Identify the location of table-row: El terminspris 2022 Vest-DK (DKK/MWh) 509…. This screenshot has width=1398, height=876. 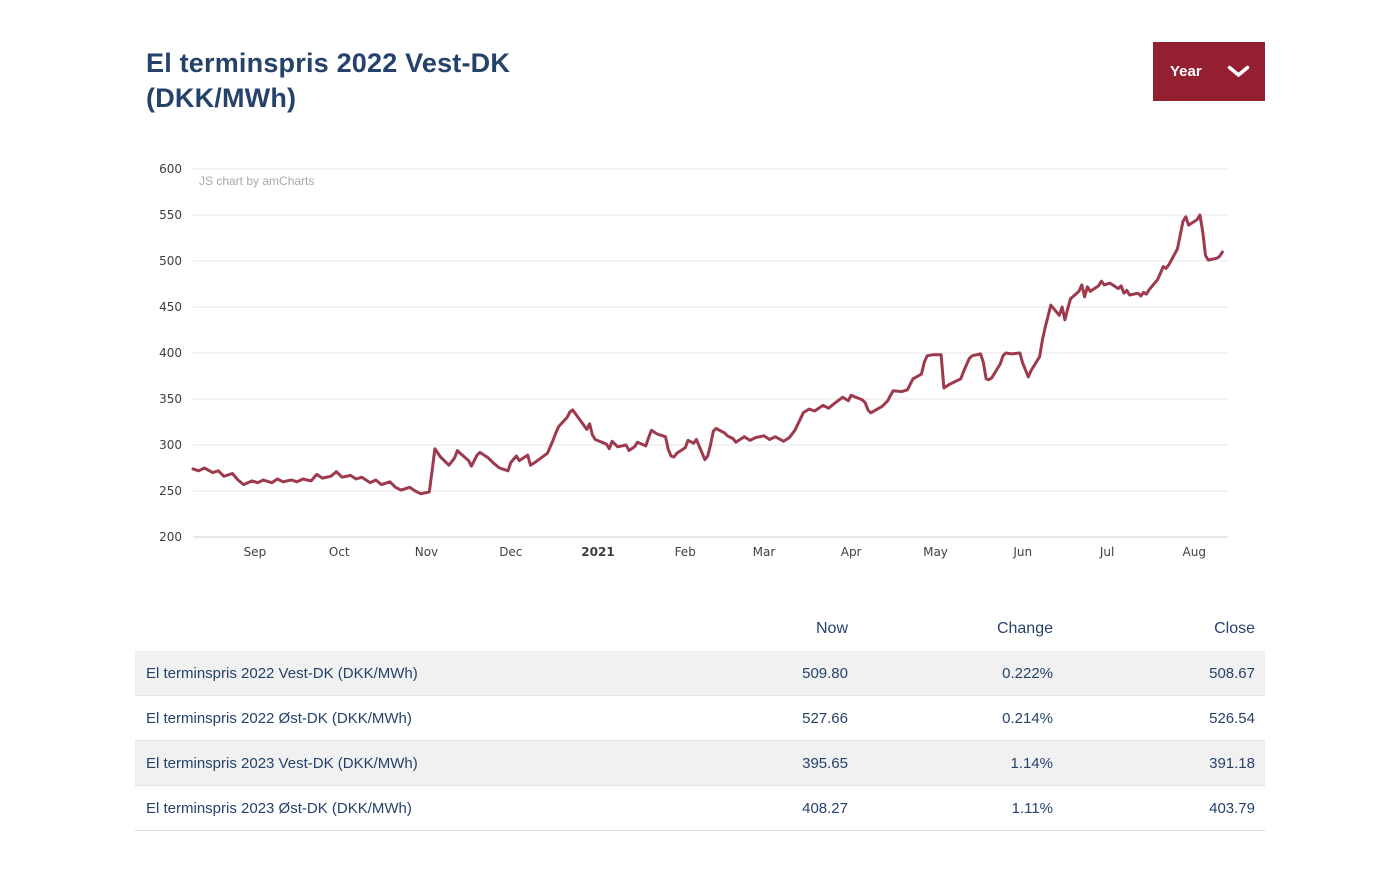
(700, 673).